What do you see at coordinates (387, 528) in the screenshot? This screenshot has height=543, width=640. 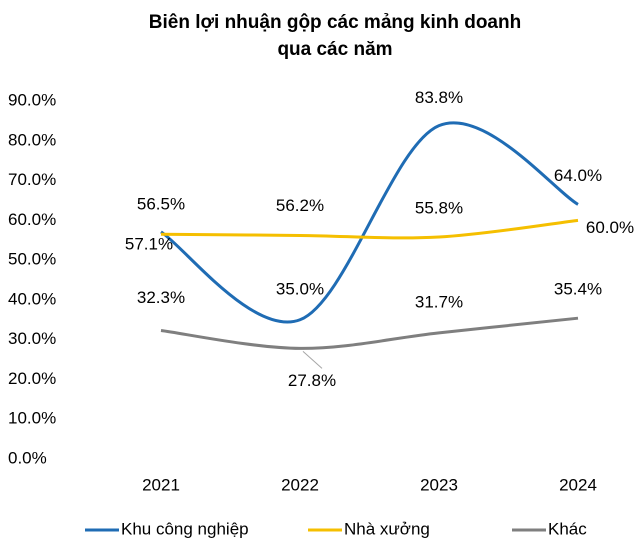 I see `legend-label: Nhà xưởng` at bounding box center [387, 528].